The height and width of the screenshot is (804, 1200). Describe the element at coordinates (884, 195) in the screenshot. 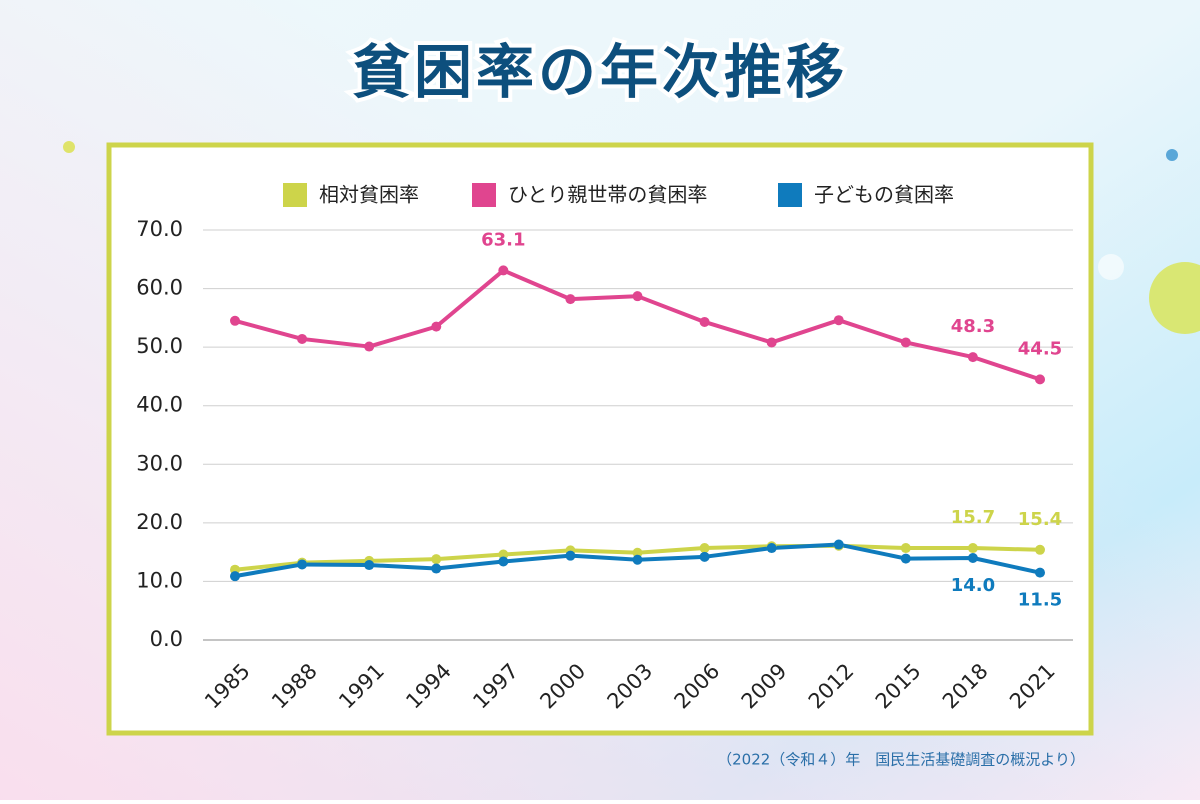

I see `legend-label: 子どもの貧困率` at that location.